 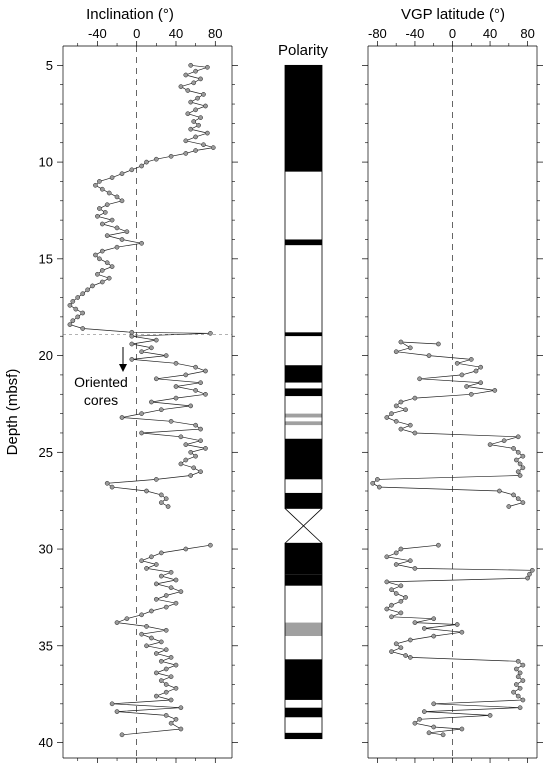 I want to click on x-tick-label: -40, so click(x=97, y=33).